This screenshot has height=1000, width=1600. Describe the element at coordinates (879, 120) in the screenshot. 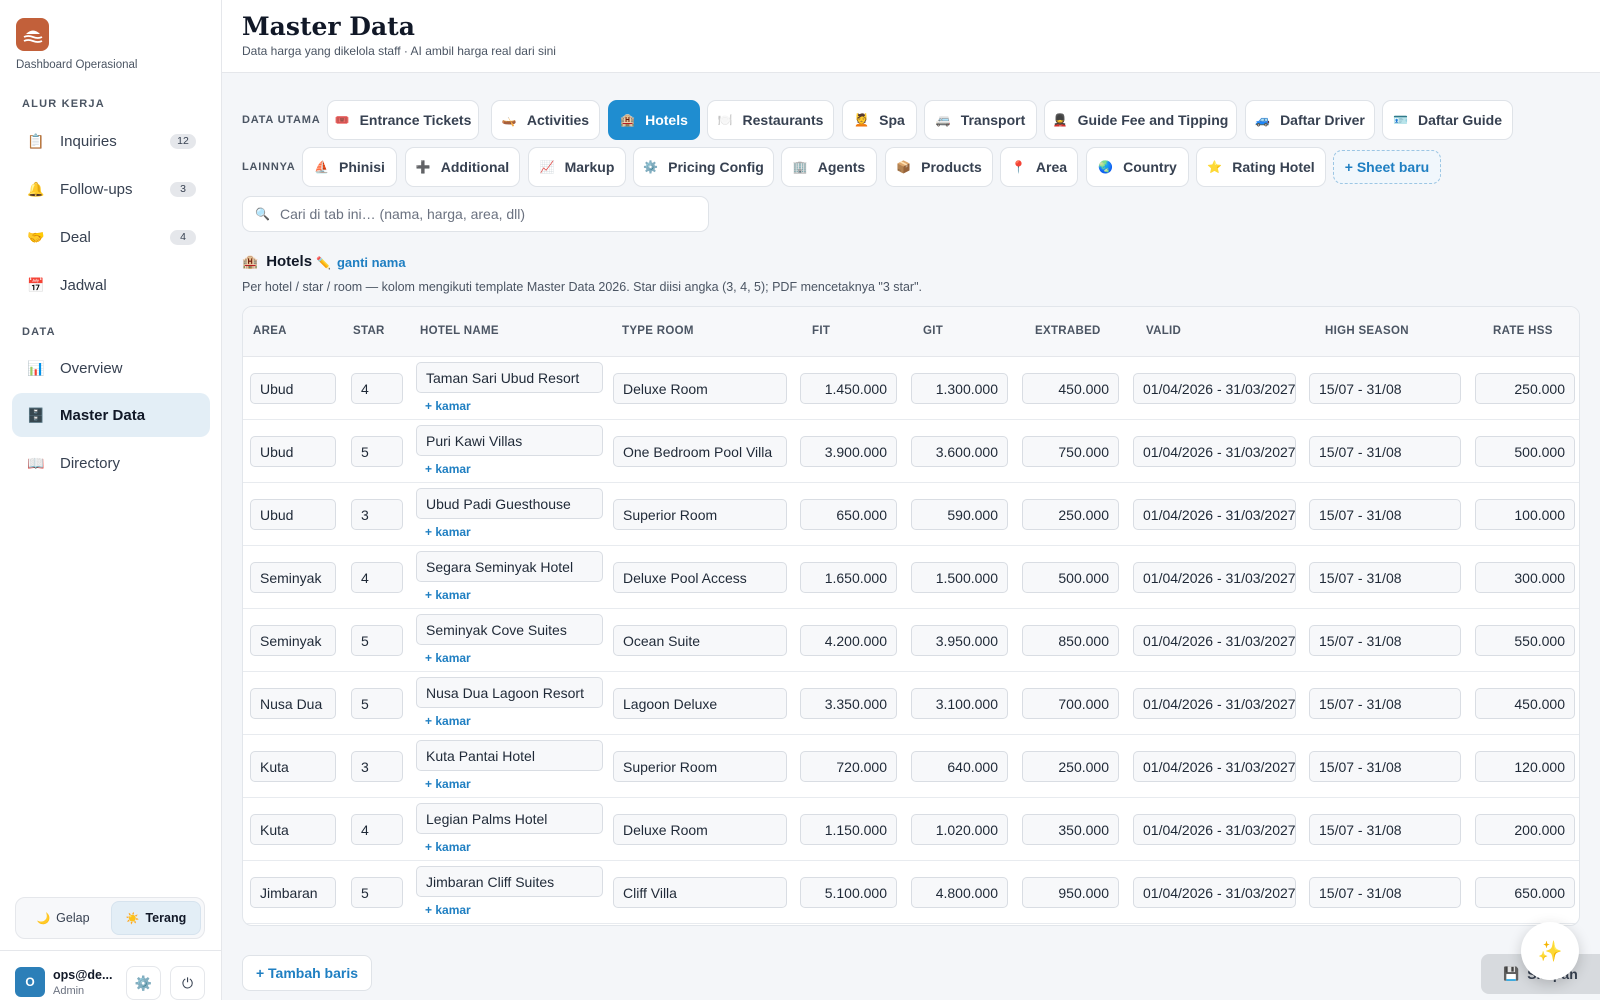

I see `tab-spa: 💆 Spa` at that location.